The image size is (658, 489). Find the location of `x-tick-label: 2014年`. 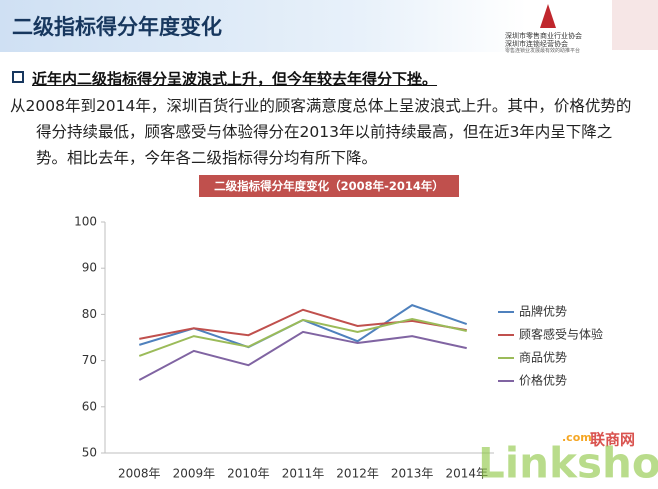

x-tick-label: 2014年 is located at coordinates (466, 474).